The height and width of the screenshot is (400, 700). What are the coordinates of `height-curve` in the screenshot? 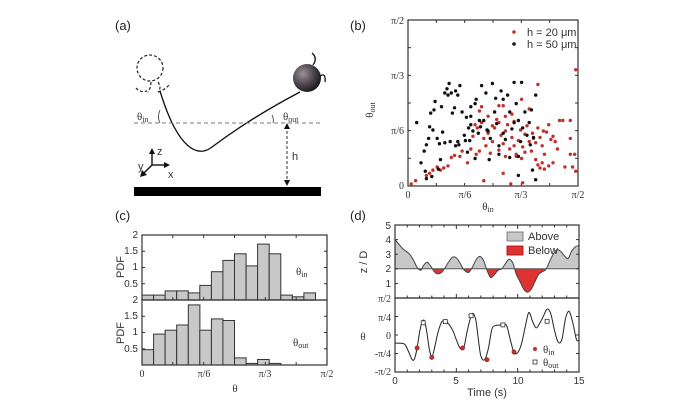 It's located at (487, 266).